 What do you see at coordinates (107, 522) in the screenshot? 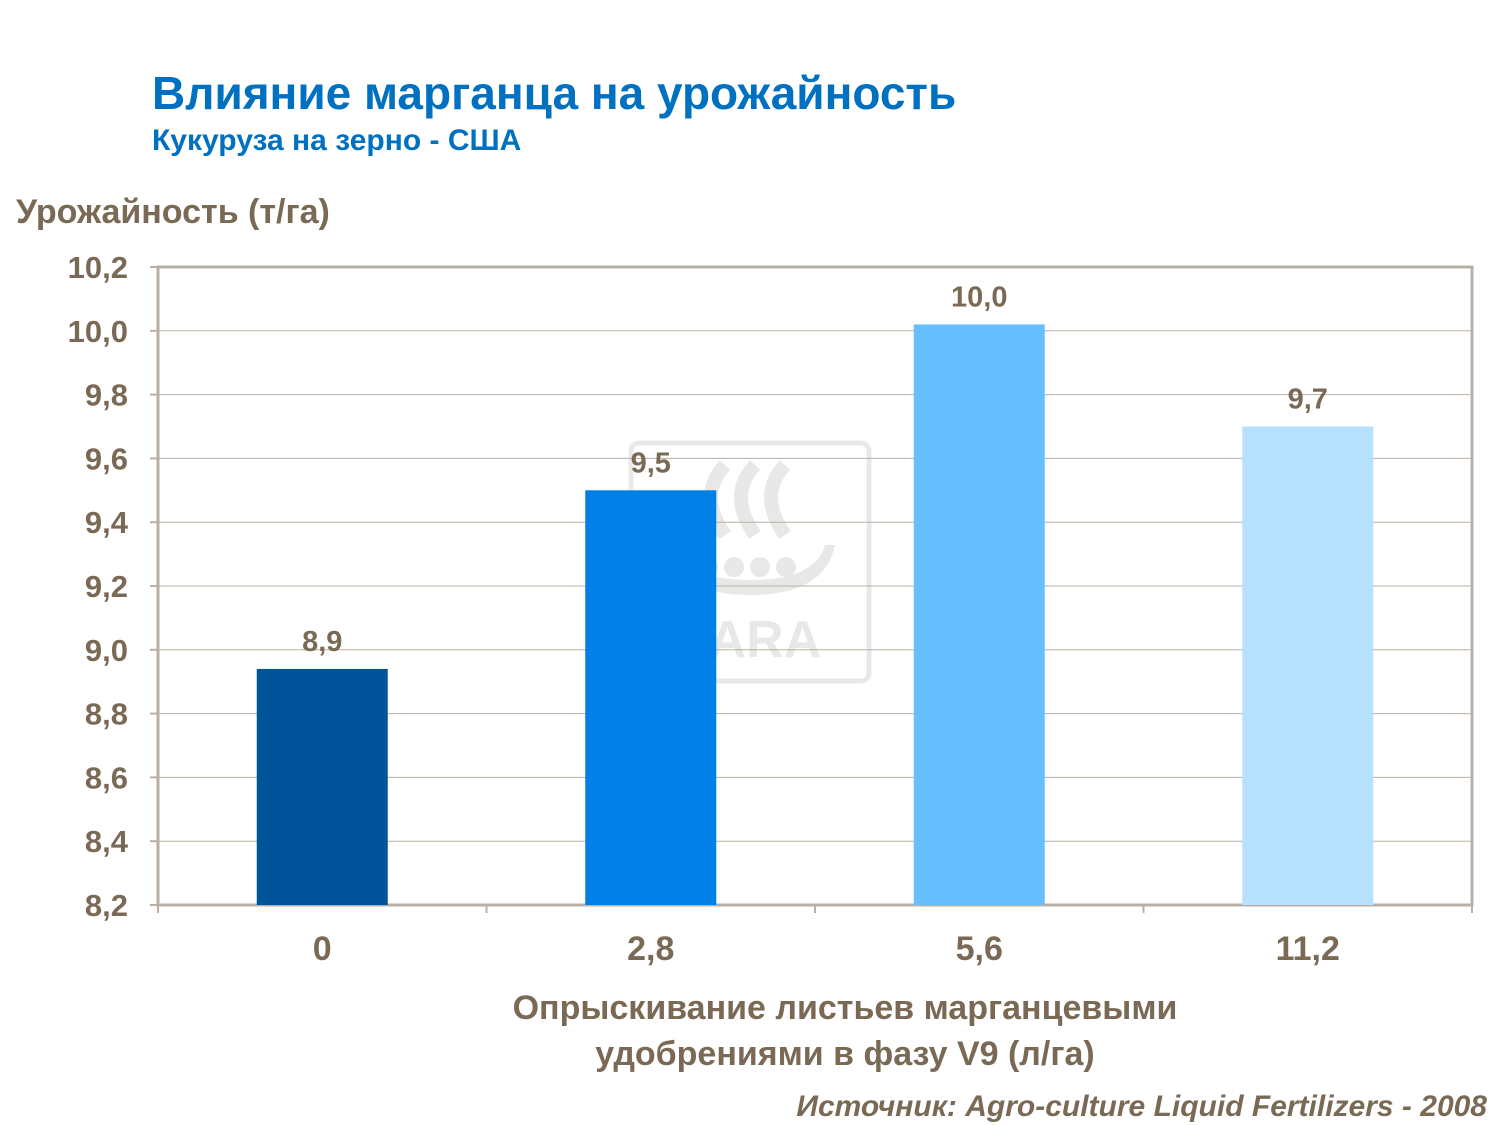
I see `y-tick-label: 9,4` at bounding box center [107, 522].